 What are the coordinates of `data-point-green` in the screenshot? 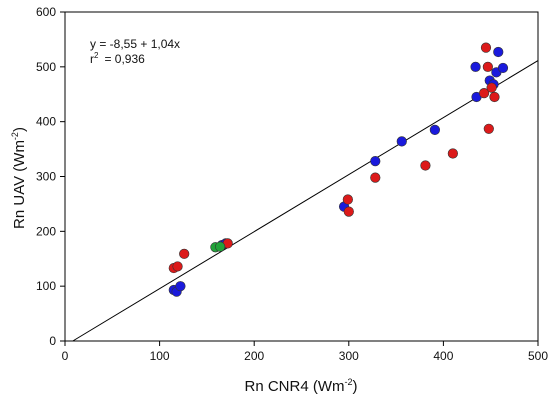 It's located at (220, 246).